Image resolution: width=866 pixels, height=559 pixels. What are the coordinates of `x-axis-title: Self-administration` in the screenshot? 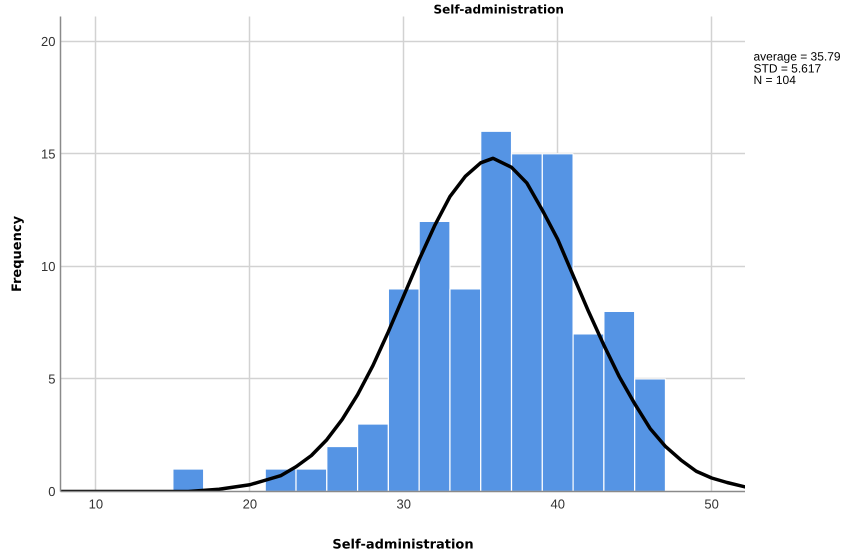 It's located at (403, 545).